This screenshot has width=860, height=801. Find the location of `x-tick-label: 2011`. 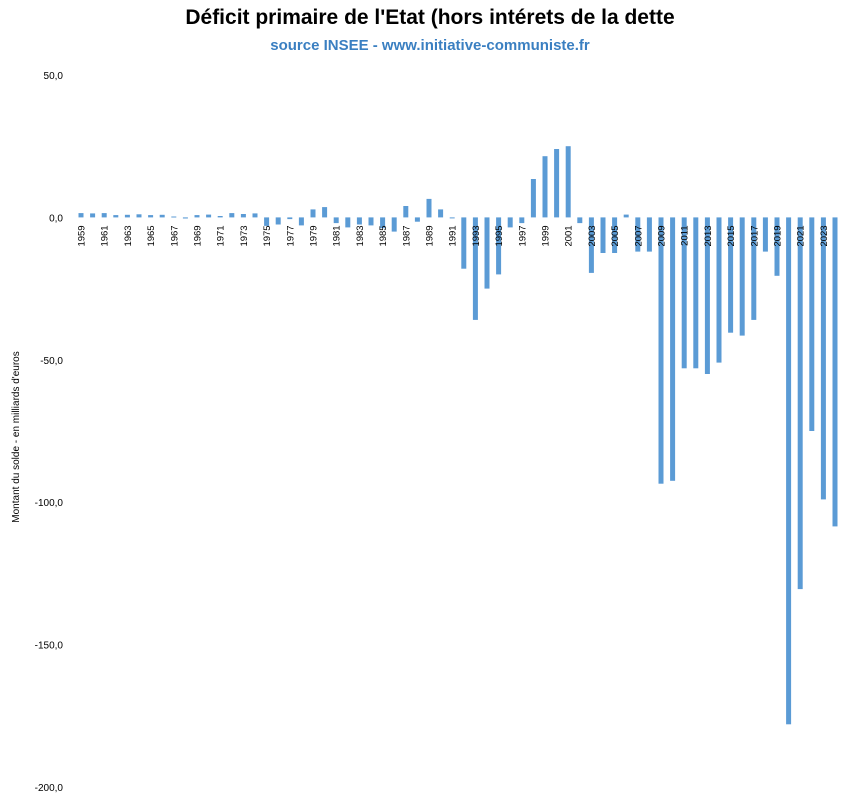

x-tick-label: 2011 is located at coordinates (685, 235).